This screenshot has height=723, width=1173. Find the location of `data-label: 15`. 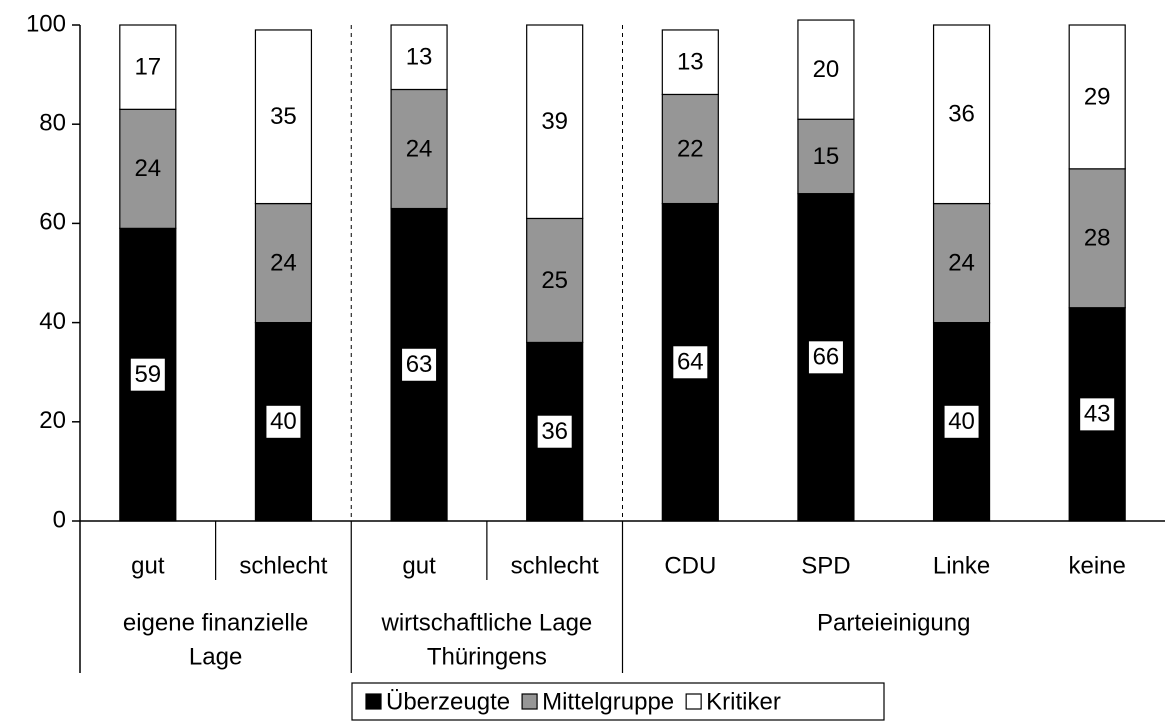

data-label: 15 is located at coordinates (826, 156).